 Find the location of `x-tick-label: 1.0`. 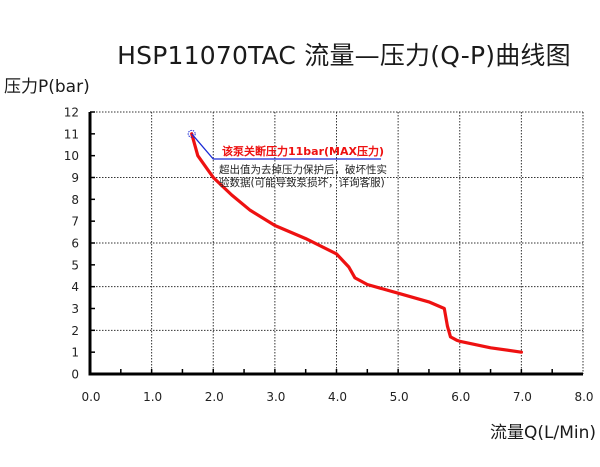

x-tick-label: 1.0 is located at coordinates (152, 397).